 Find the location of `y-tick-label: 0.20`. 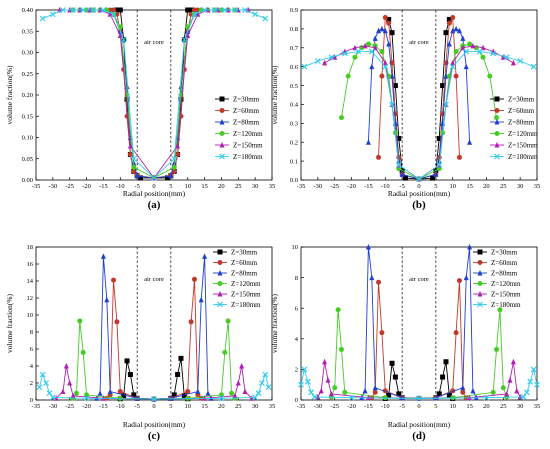

y-tick-label: 0.20 is located at coordinates (27, 95).